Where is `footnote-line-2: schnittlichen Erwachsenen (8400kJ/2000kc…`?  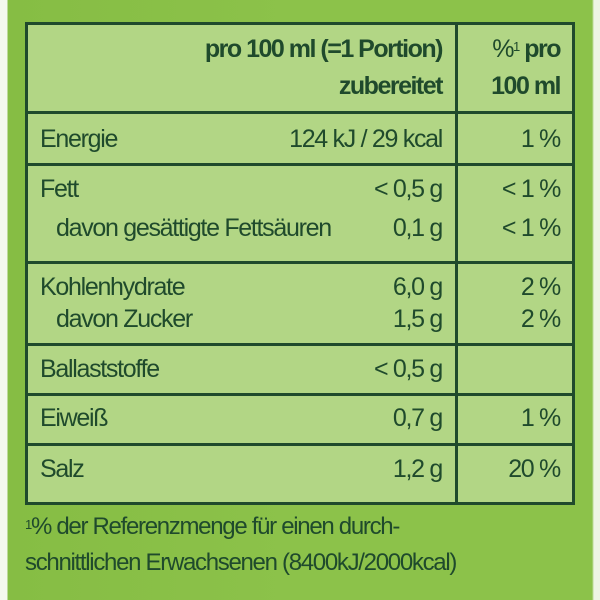 footnote-line-2: schnittlichen Erwachsenen (8400kJ/2000kc… is located at coordinates (241, 562).